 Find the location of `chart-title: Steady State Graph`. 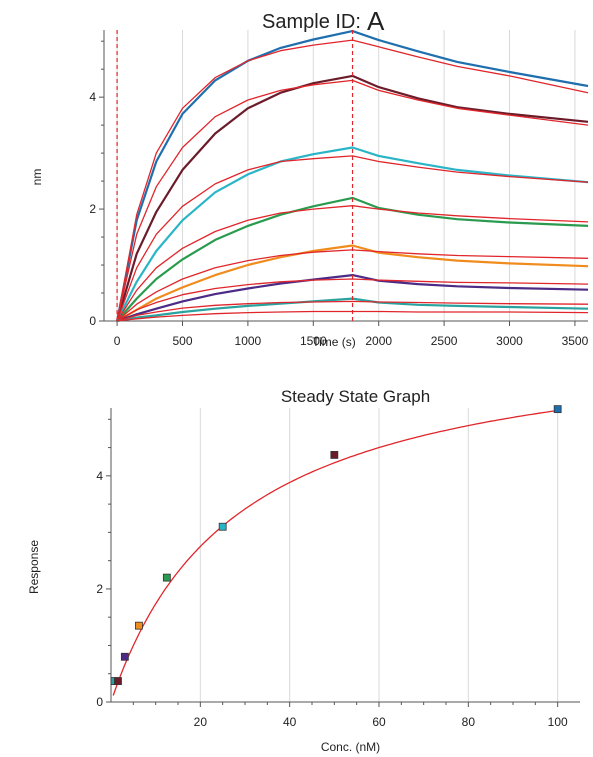

chart-title: Steady State Graph is located at coordinates (355, 396).